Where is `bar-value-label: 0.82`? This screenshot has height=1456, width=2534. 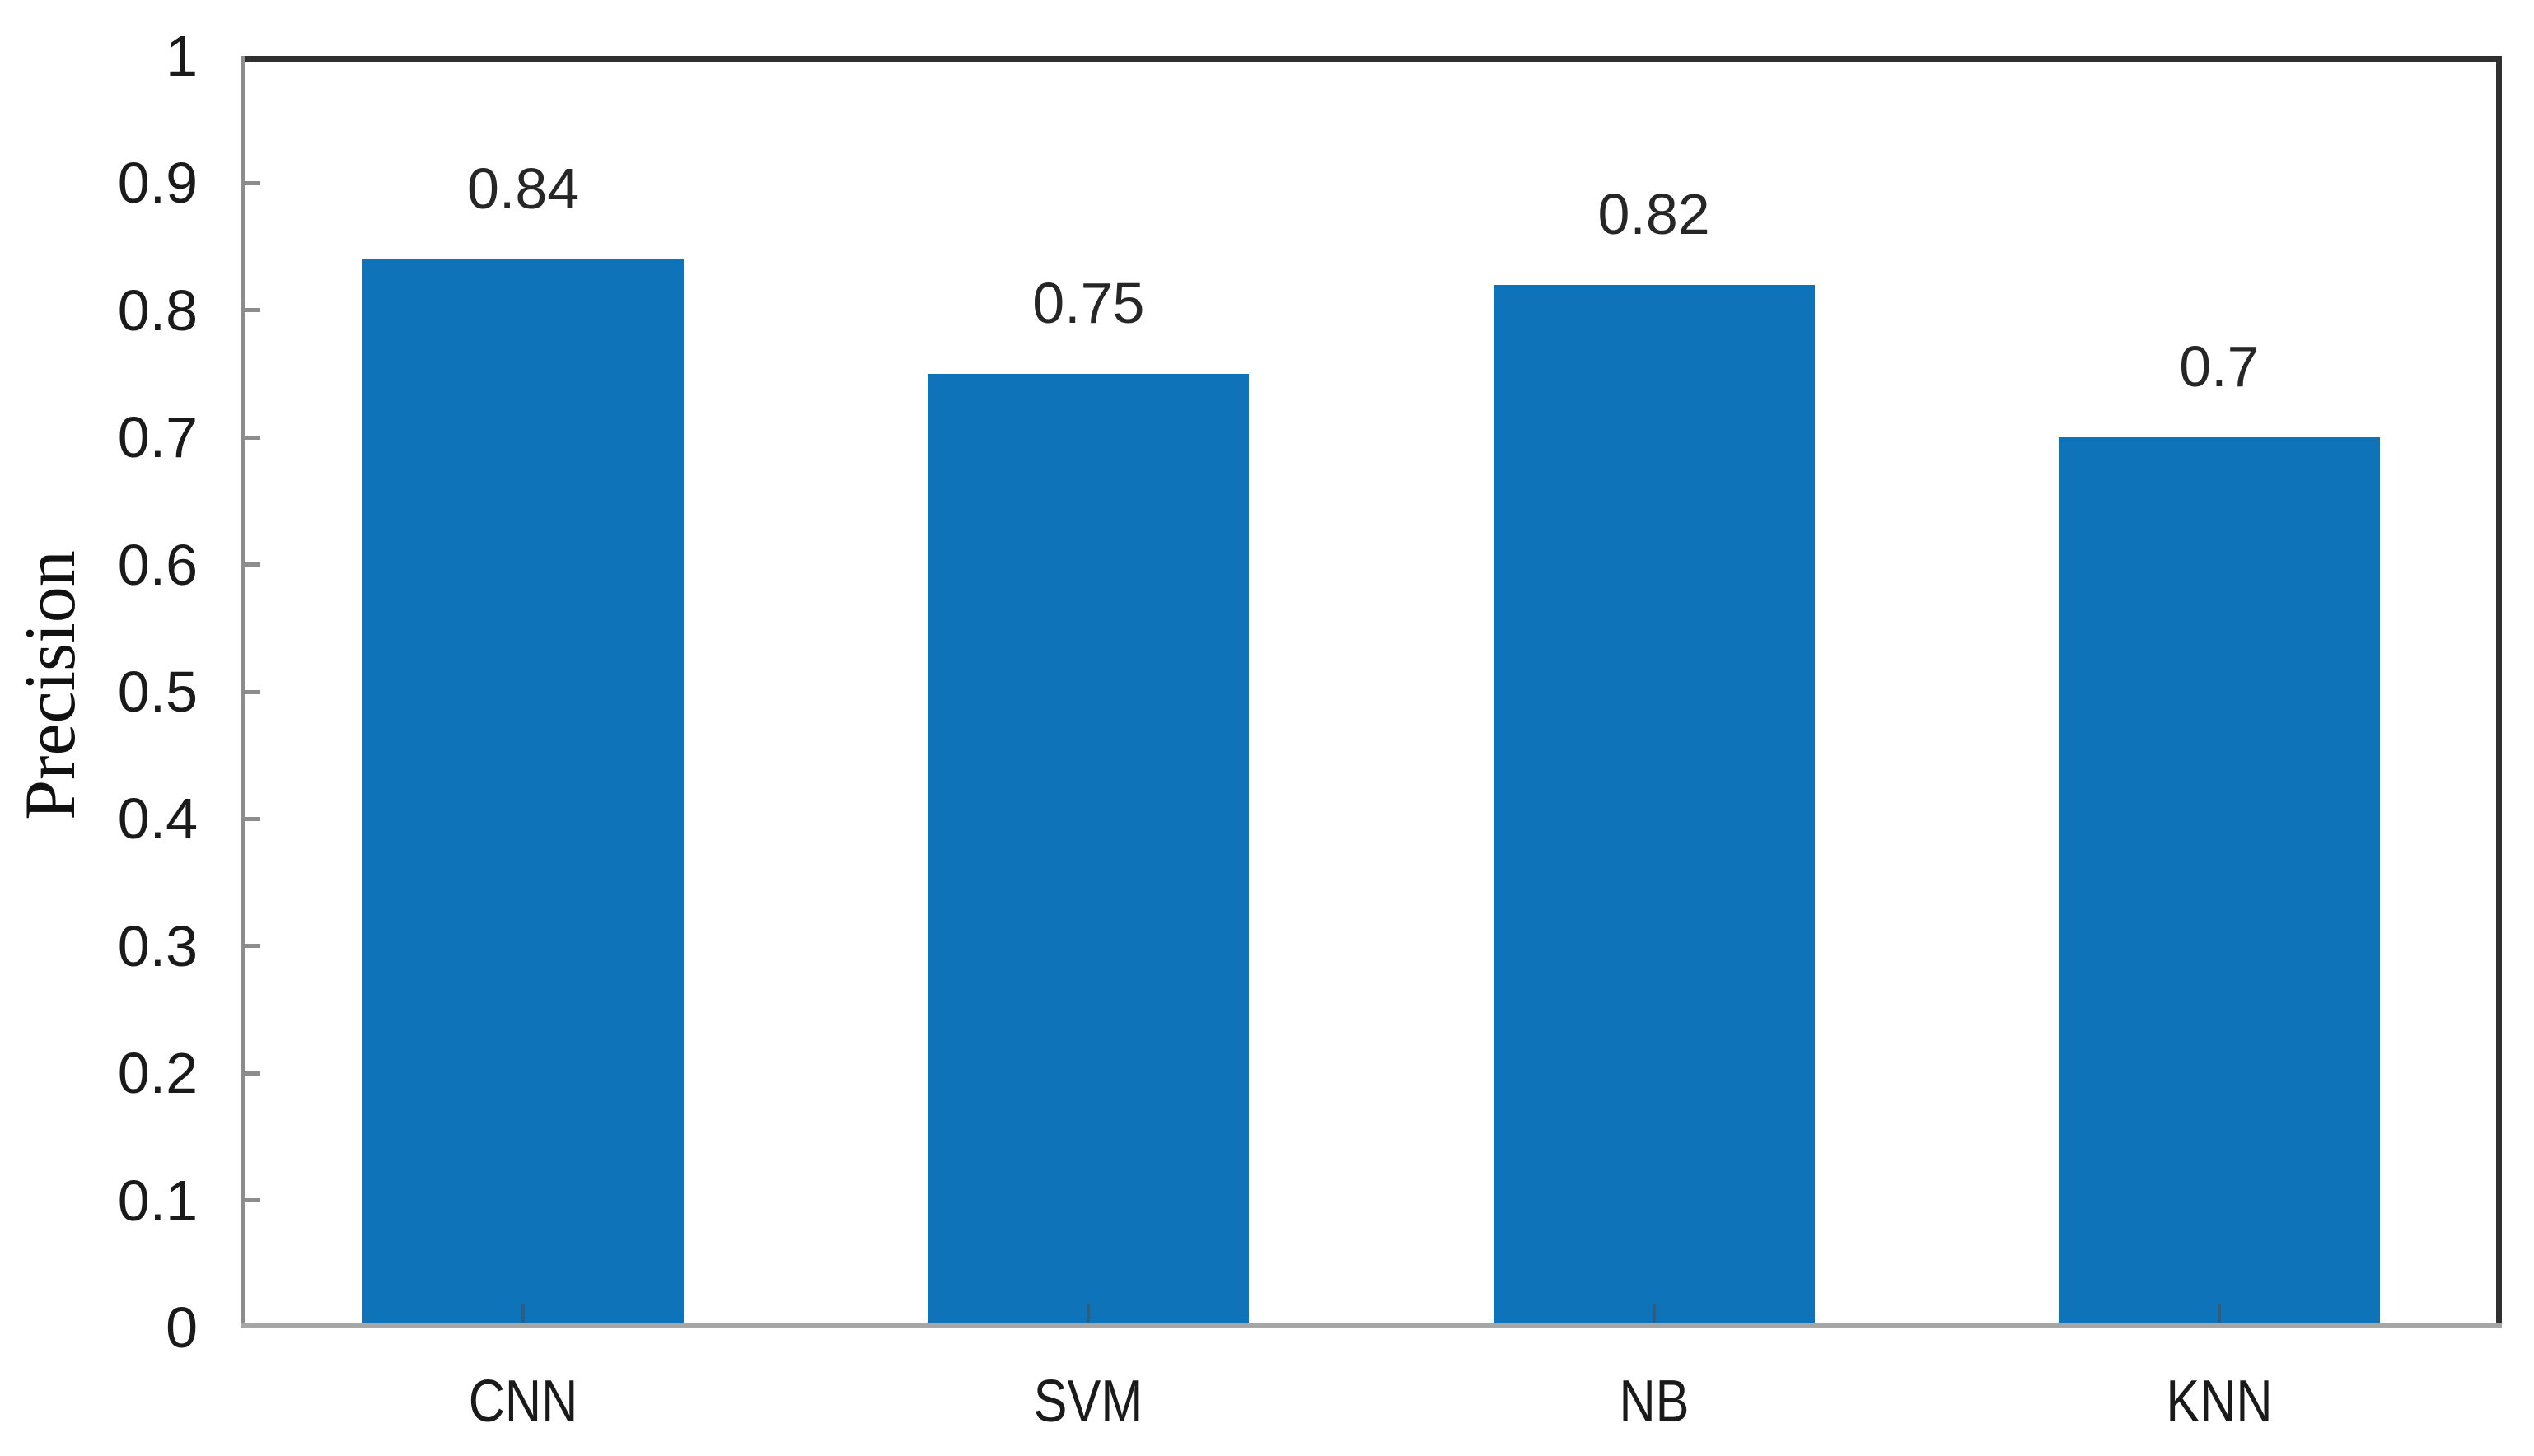 bar-value-label: 0.82 is located at coordinates (1654, 213).